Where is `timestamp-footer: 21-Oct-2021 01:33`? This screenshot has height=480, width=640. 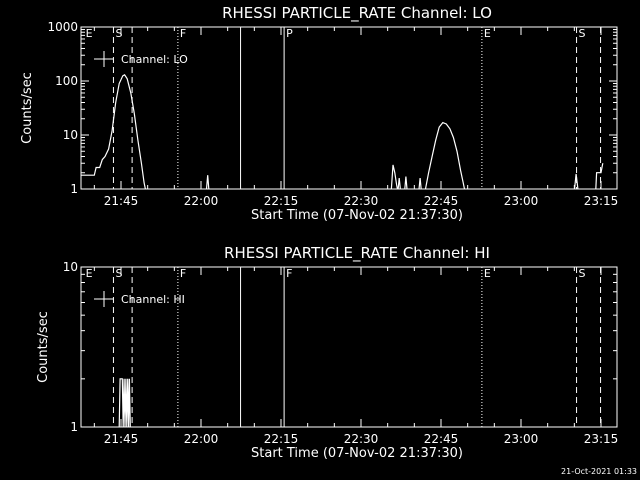
timestamp-footer: 21-Oct-2021 01:33 is located at coordinates (599, 471).